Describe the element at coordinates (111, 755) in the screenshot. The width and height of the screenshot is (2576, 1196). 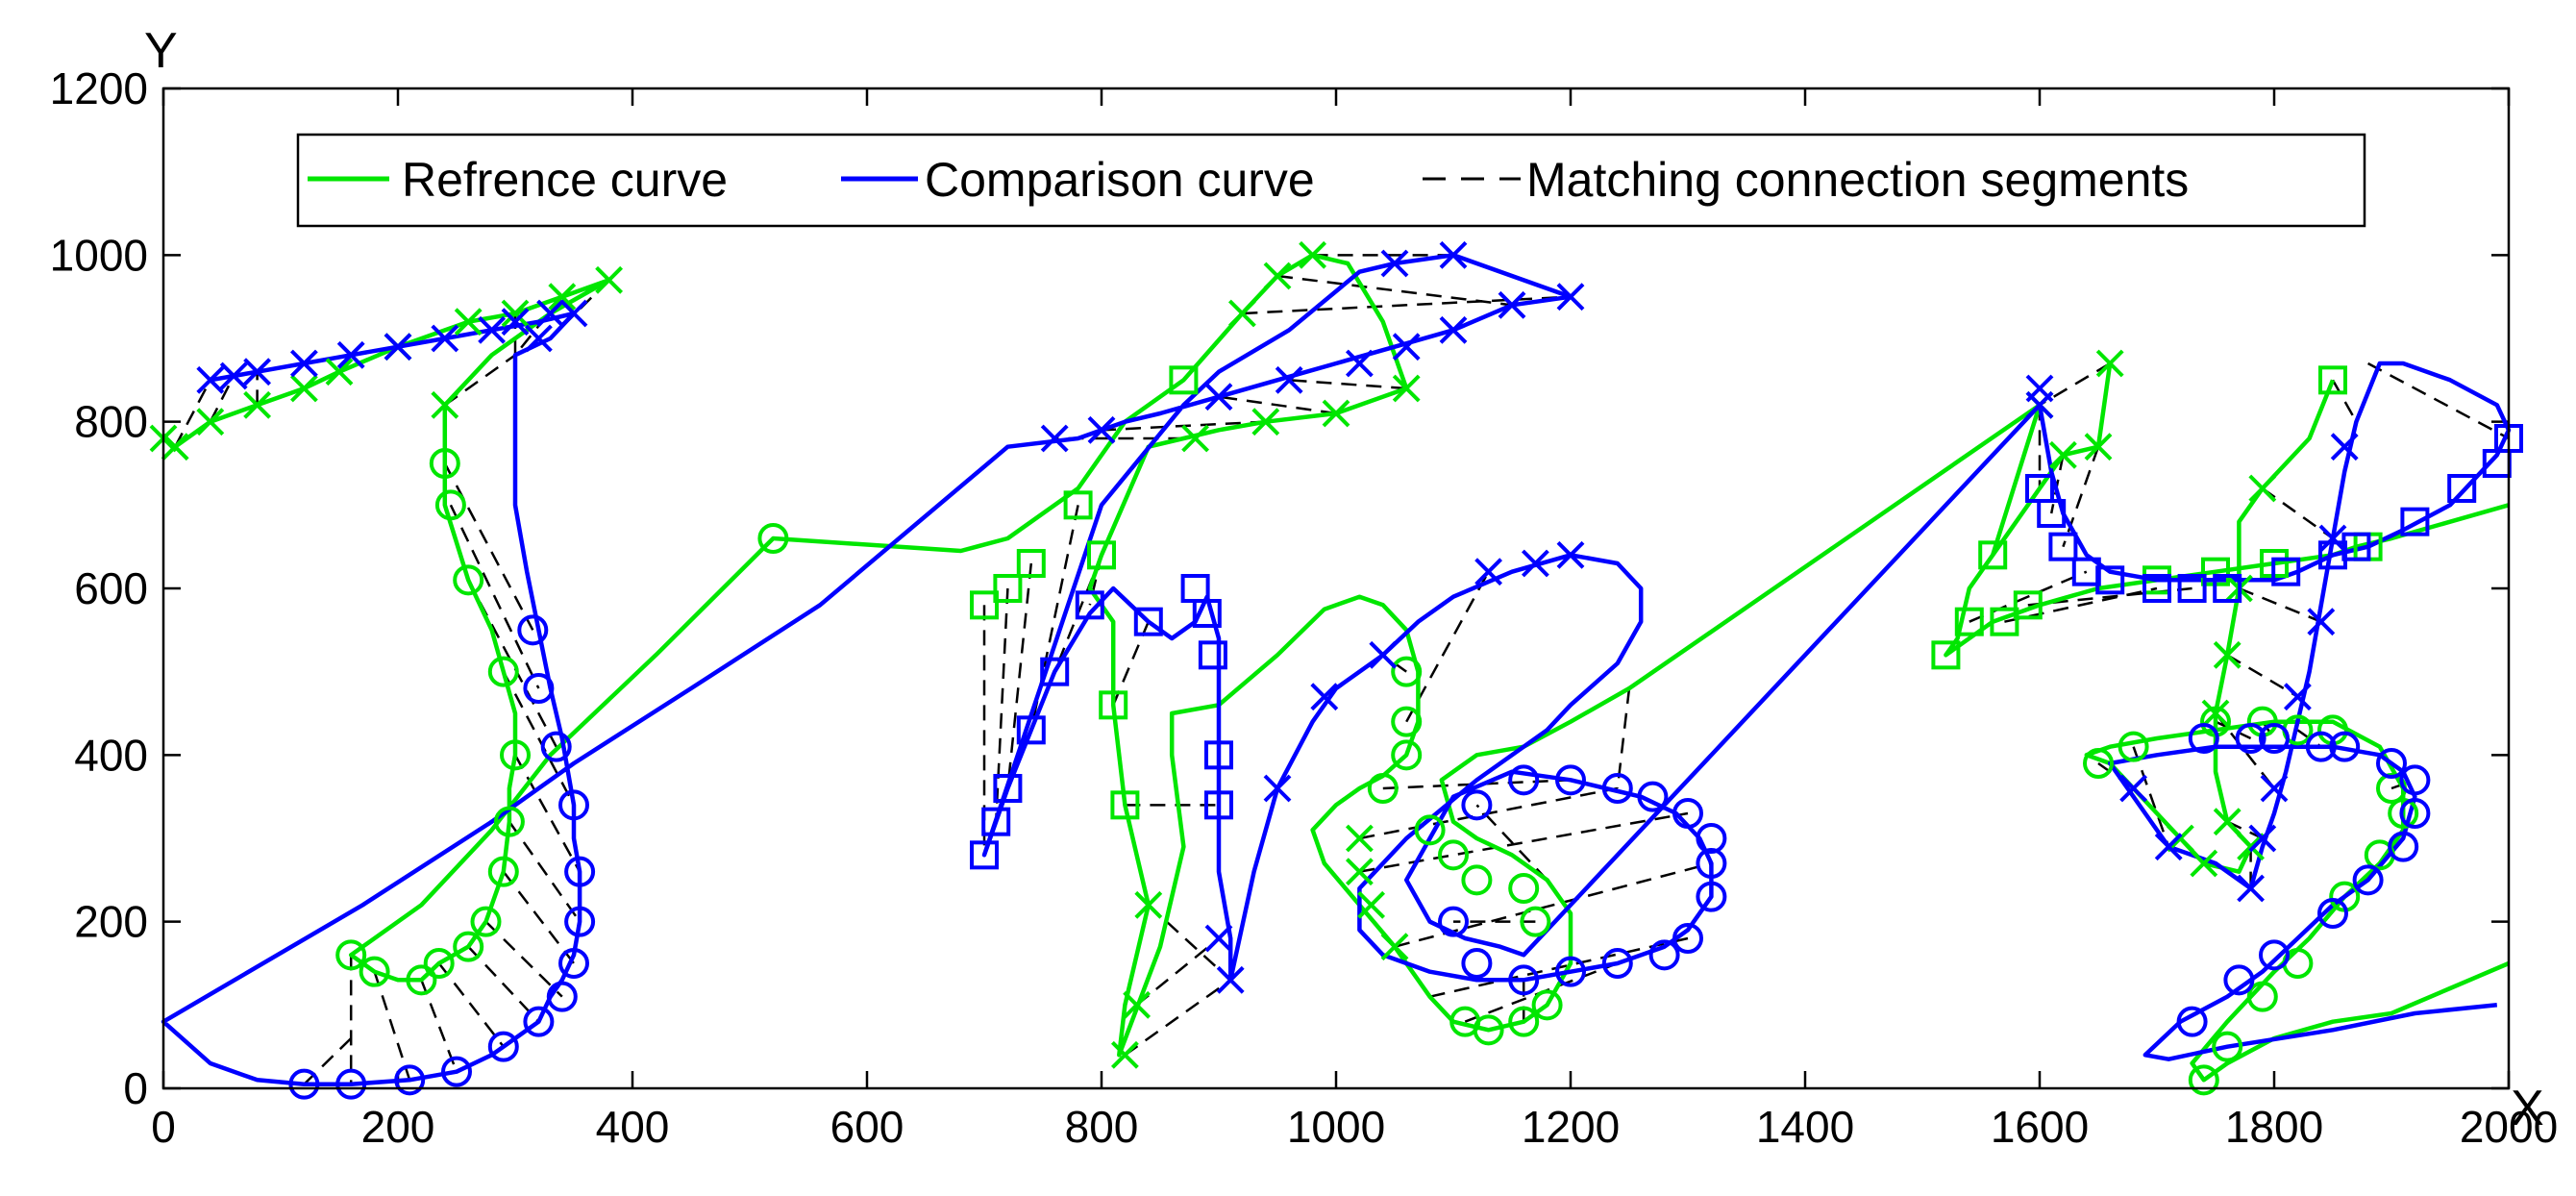
I see `y-tick-label: 400` at that location.